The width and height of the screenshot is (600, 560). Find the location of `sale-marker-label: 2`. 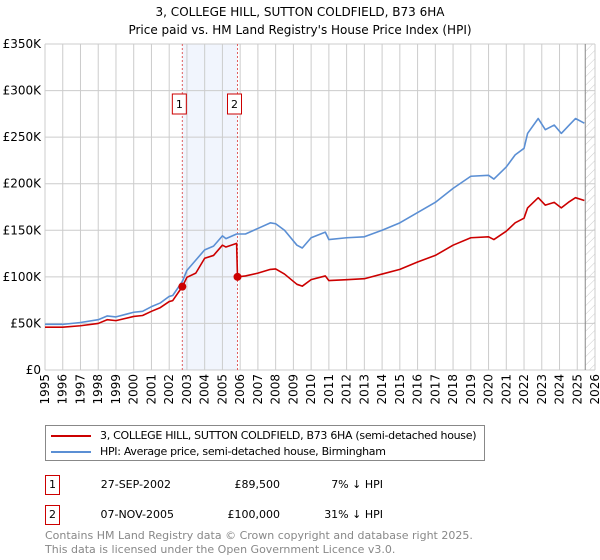

sale-marker-label: 2 is located at coordinates (234, 104).